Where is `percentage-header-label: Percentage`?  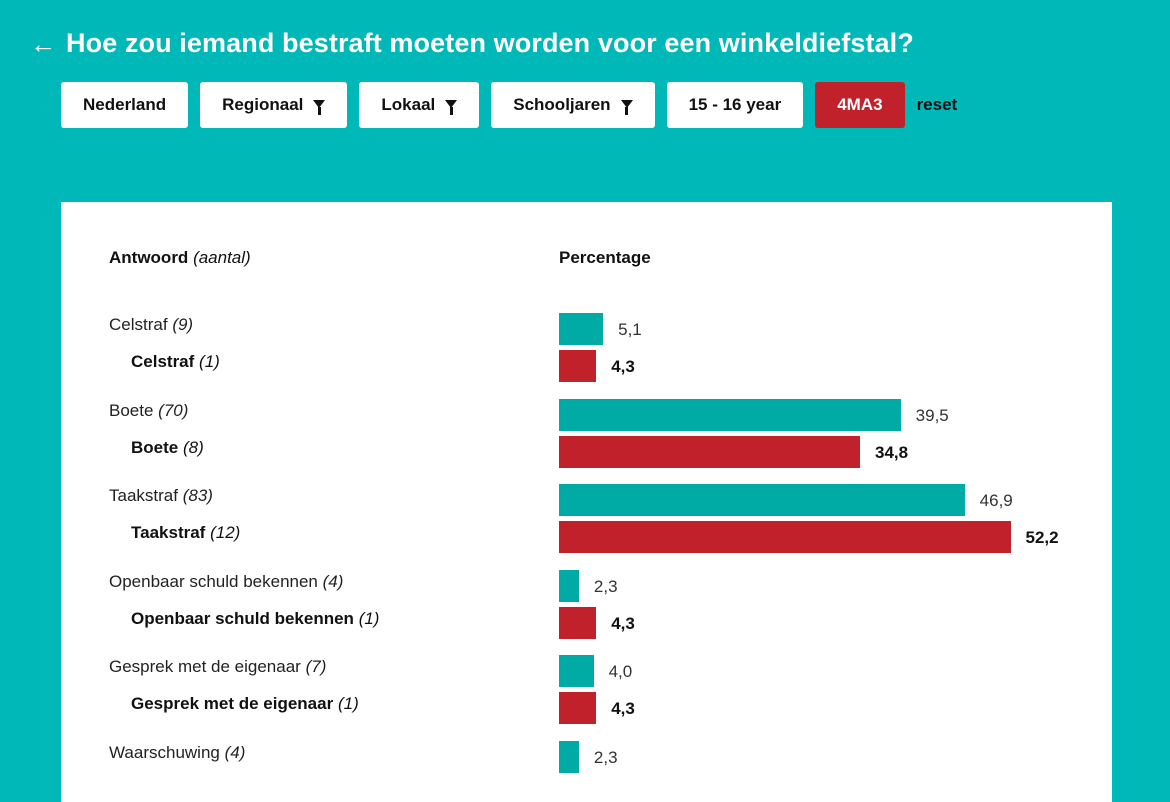 percentage-header-label: Percentage is located at coordinates (605, 257).